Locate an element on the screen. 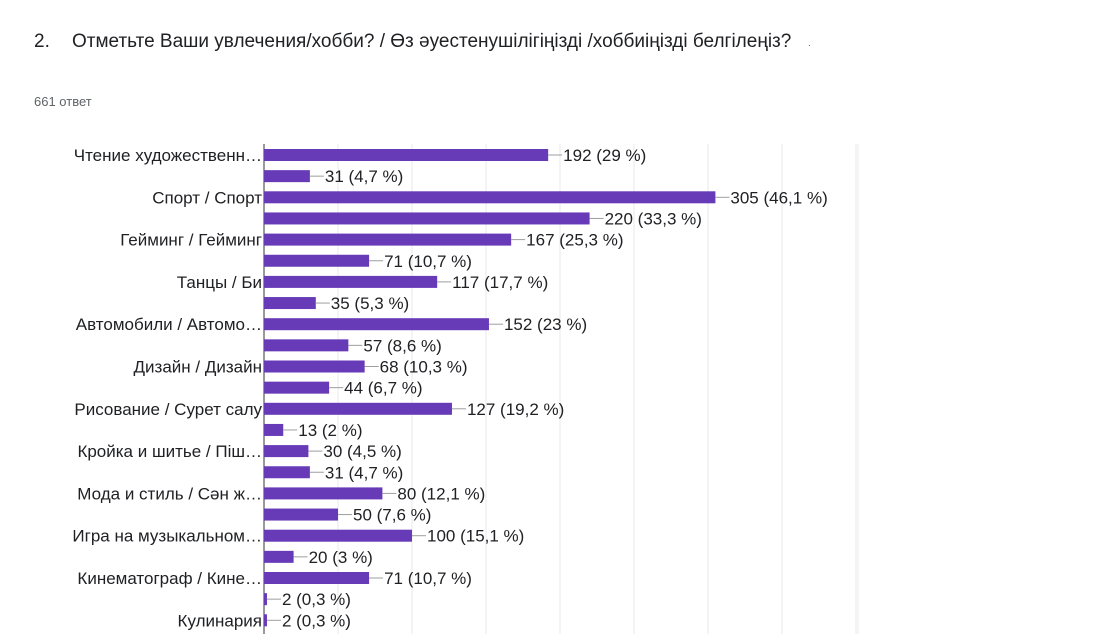 Image resolution: width=1105 pixels, height=639 pixels. category-label: Спорт / Спорт is located at coordinates (207, 197).